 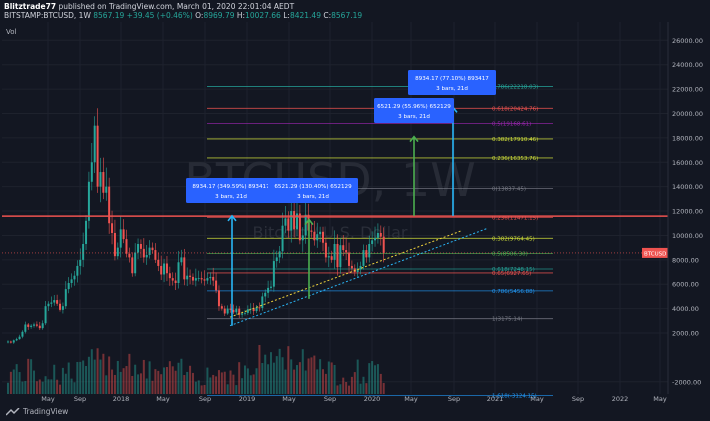 What do you see at coordinates (685, 260) in the screenshot?
I see `price-tick-label: 8000.00` at bounding box center [685, 260].